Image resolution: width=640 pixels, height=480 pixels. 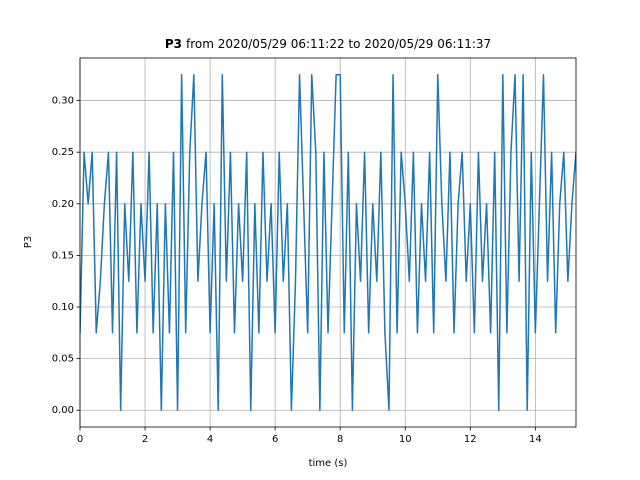 What do you see at coordinates (63, 152) in the screenshot?
I see `y-tick-label: 0.25` at bounding box center [63, 152].